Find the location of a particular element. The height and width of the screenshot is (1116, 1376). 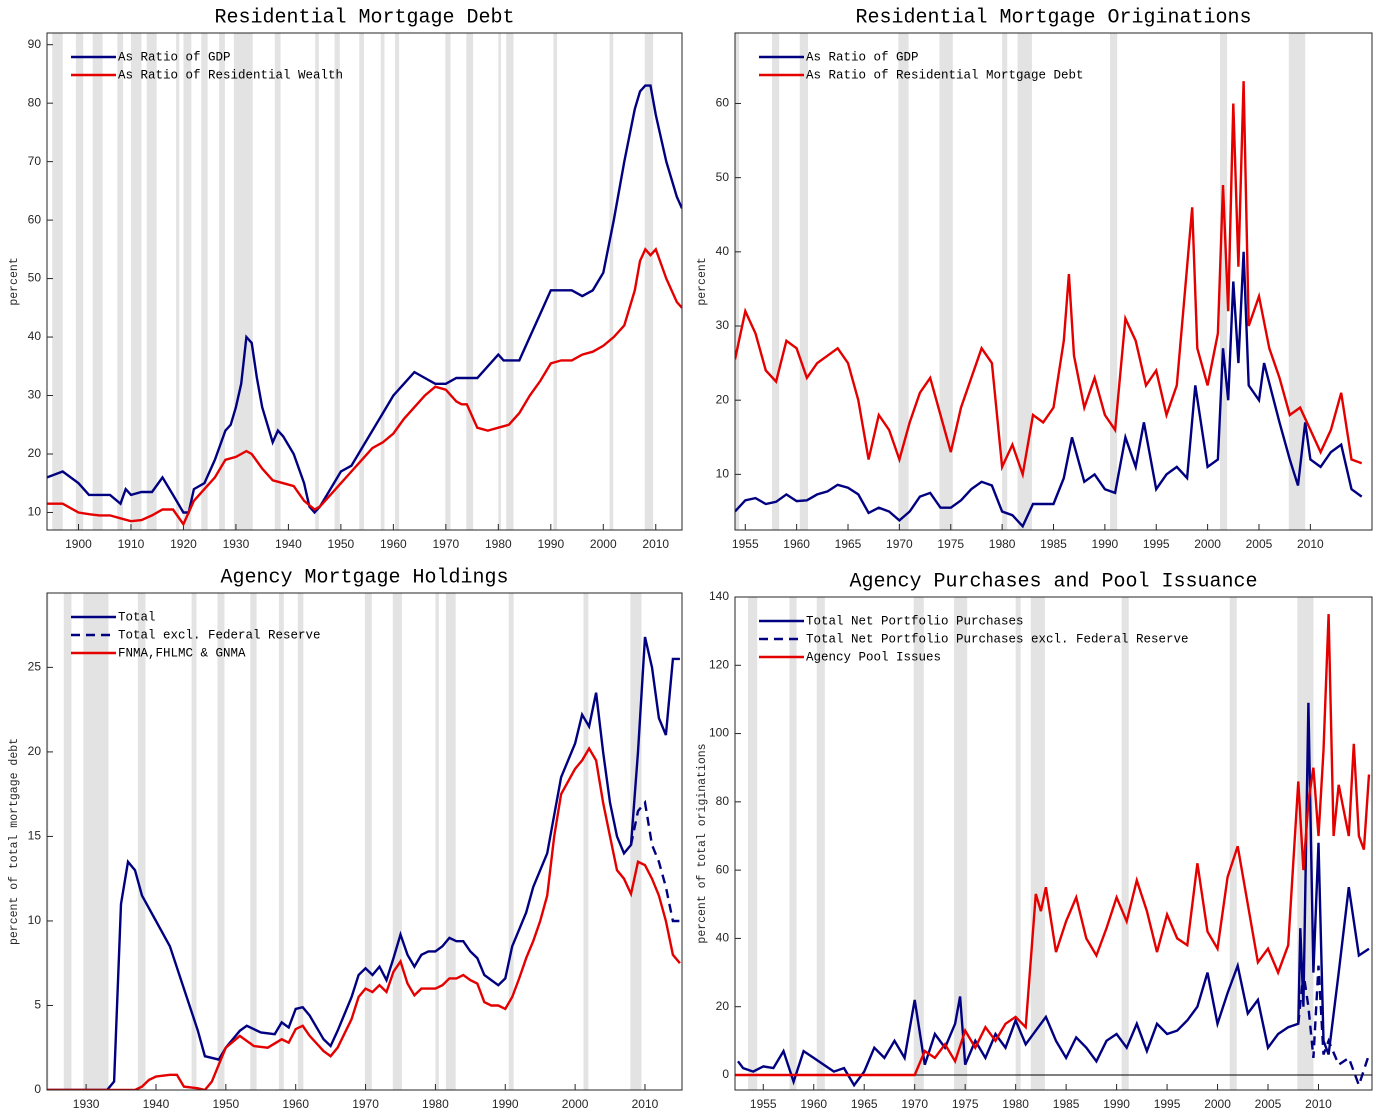

y-tick-label: 5 is located at coordinates (37, 1005).